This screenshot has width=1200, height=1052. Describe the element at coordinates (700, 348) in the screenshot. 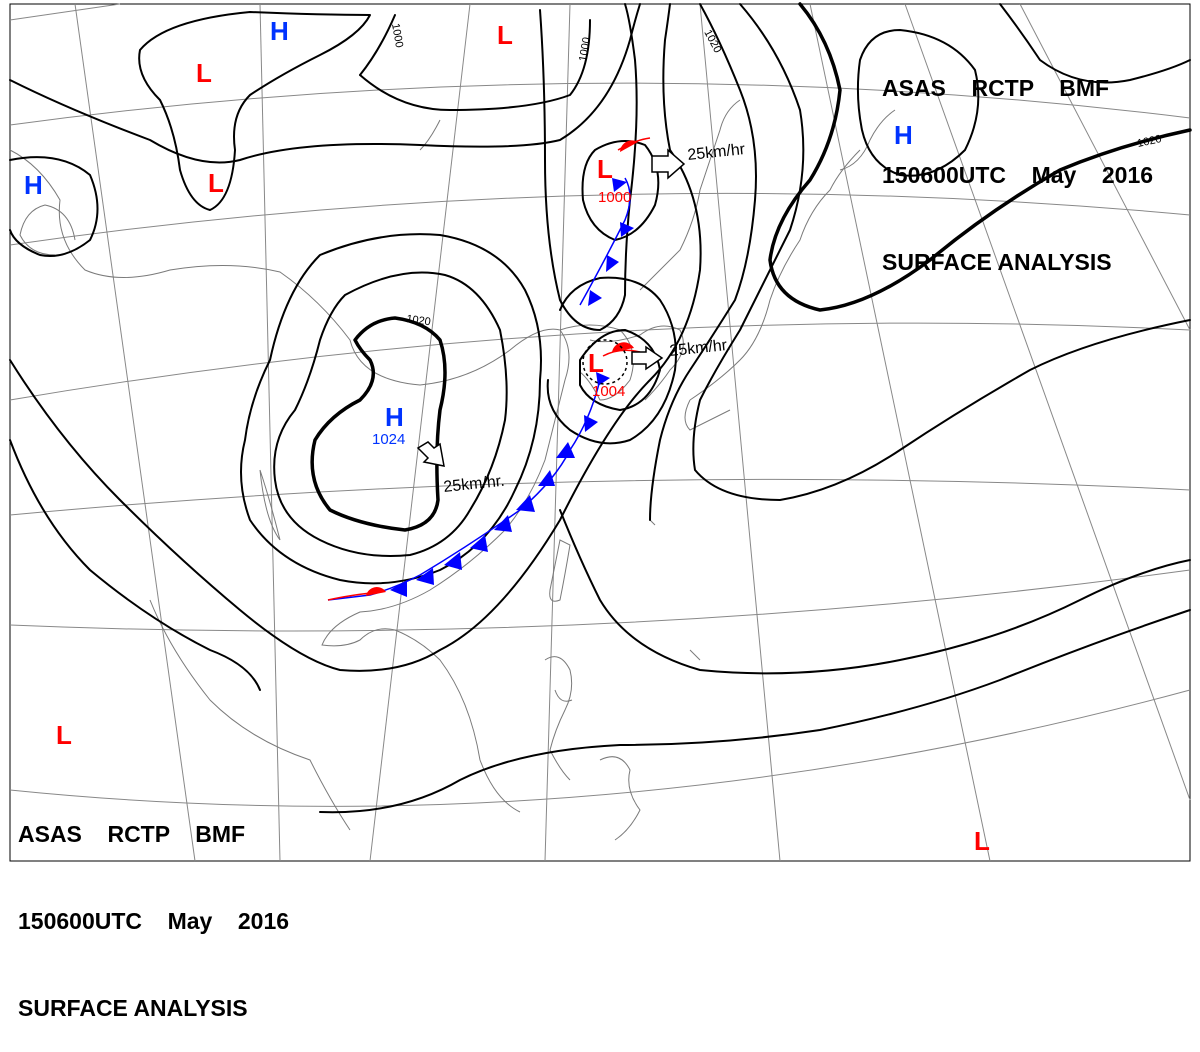

I see `motion-label-low-south: 25km/hr.` at that location.